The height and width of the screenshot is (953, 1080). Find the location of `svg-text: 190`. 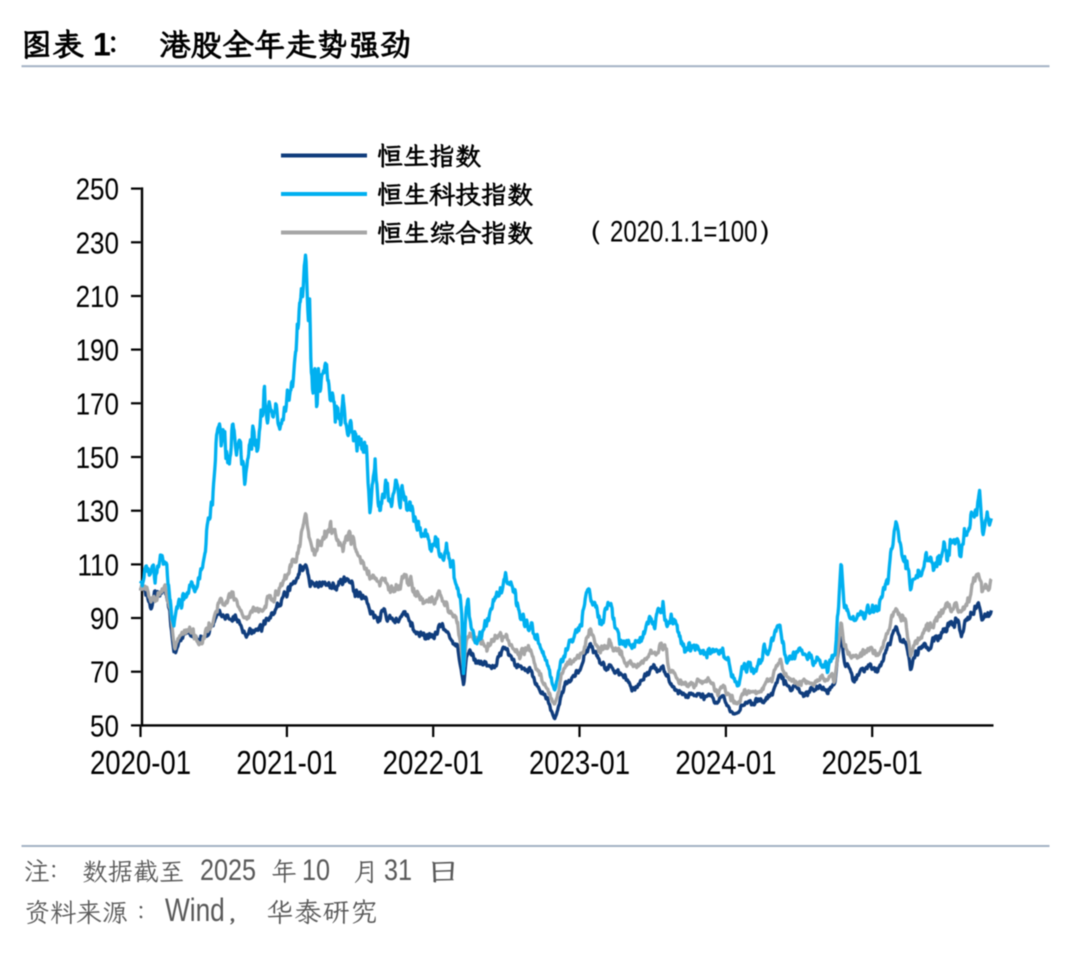

svg-text: 190 is located at coordinates (97, 351).